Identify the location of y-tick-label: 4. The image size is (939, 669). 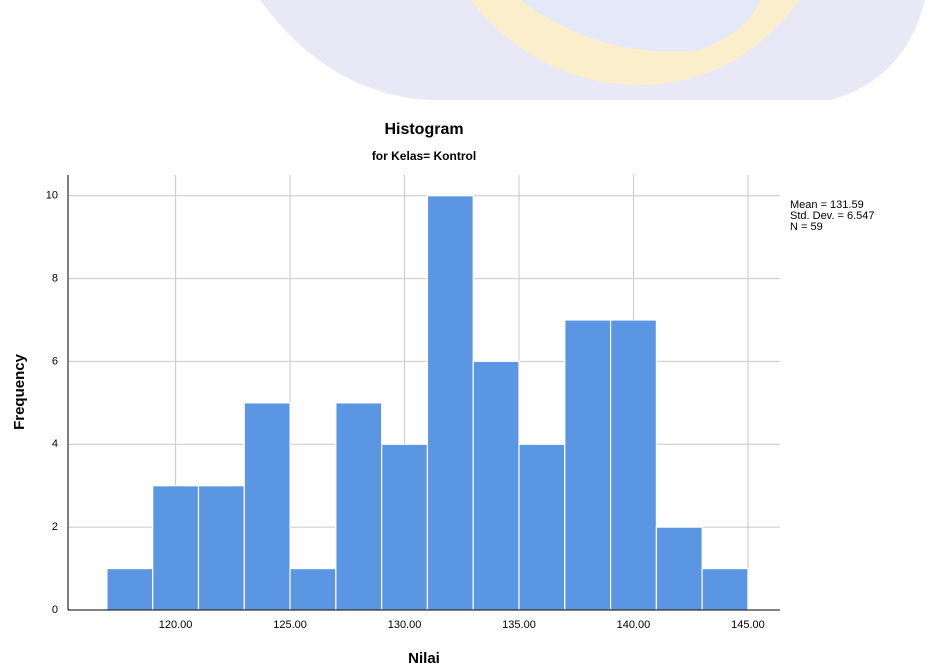
(55, 444).